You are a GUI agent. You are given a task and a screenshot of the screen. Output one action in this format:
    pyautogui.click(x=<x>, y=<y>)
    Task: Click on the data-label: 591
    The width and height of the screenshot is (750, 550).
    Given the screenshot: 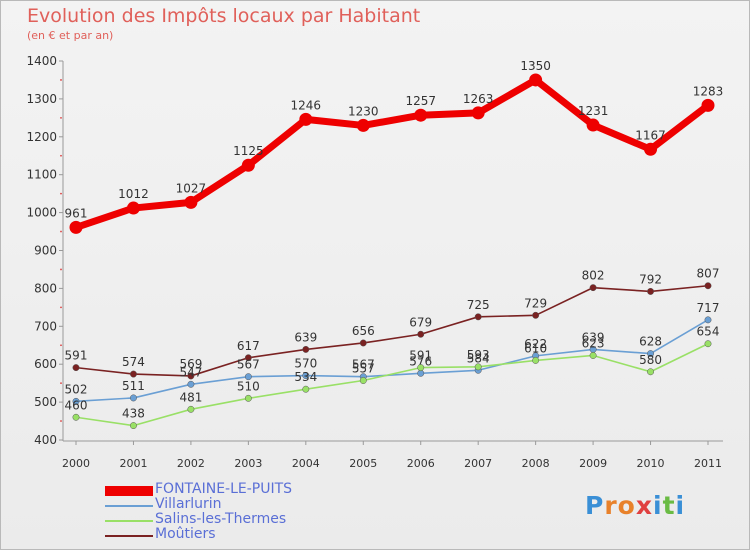 What is the action you would take?
    pyautogui.click(x=76, y=356)
    